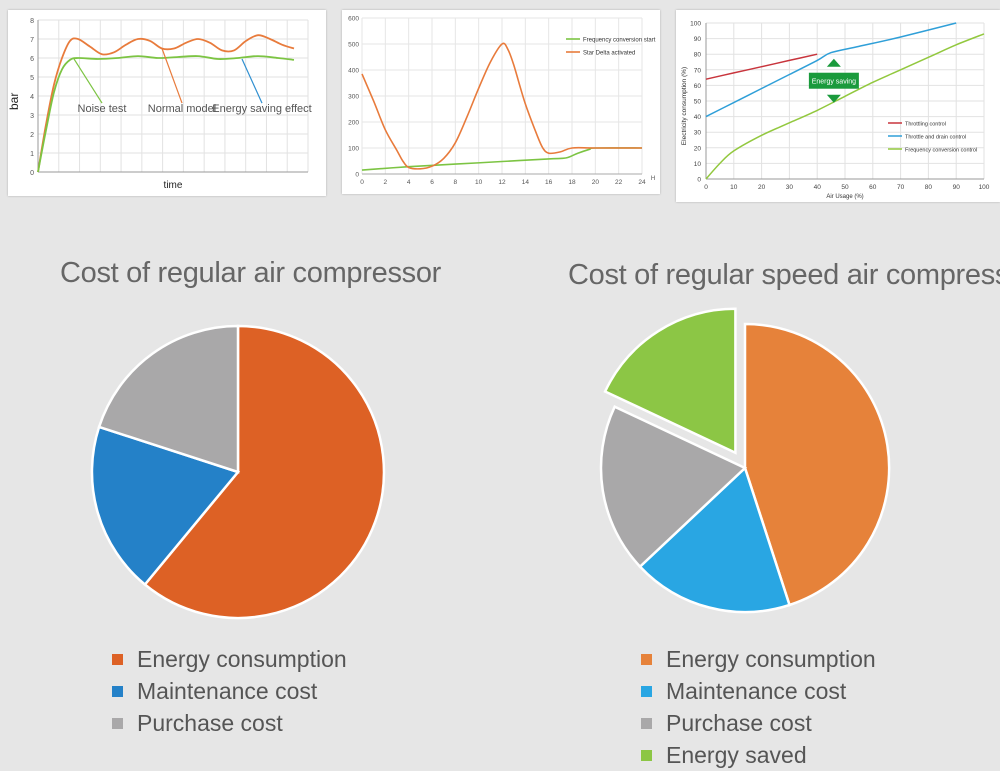 The height and width of the screenshot is (771, 1000). What do you see at coordinates (501, 106) in the screenshot?
I see `series-line-star-delta-activated` at bounding box center [501, 106].